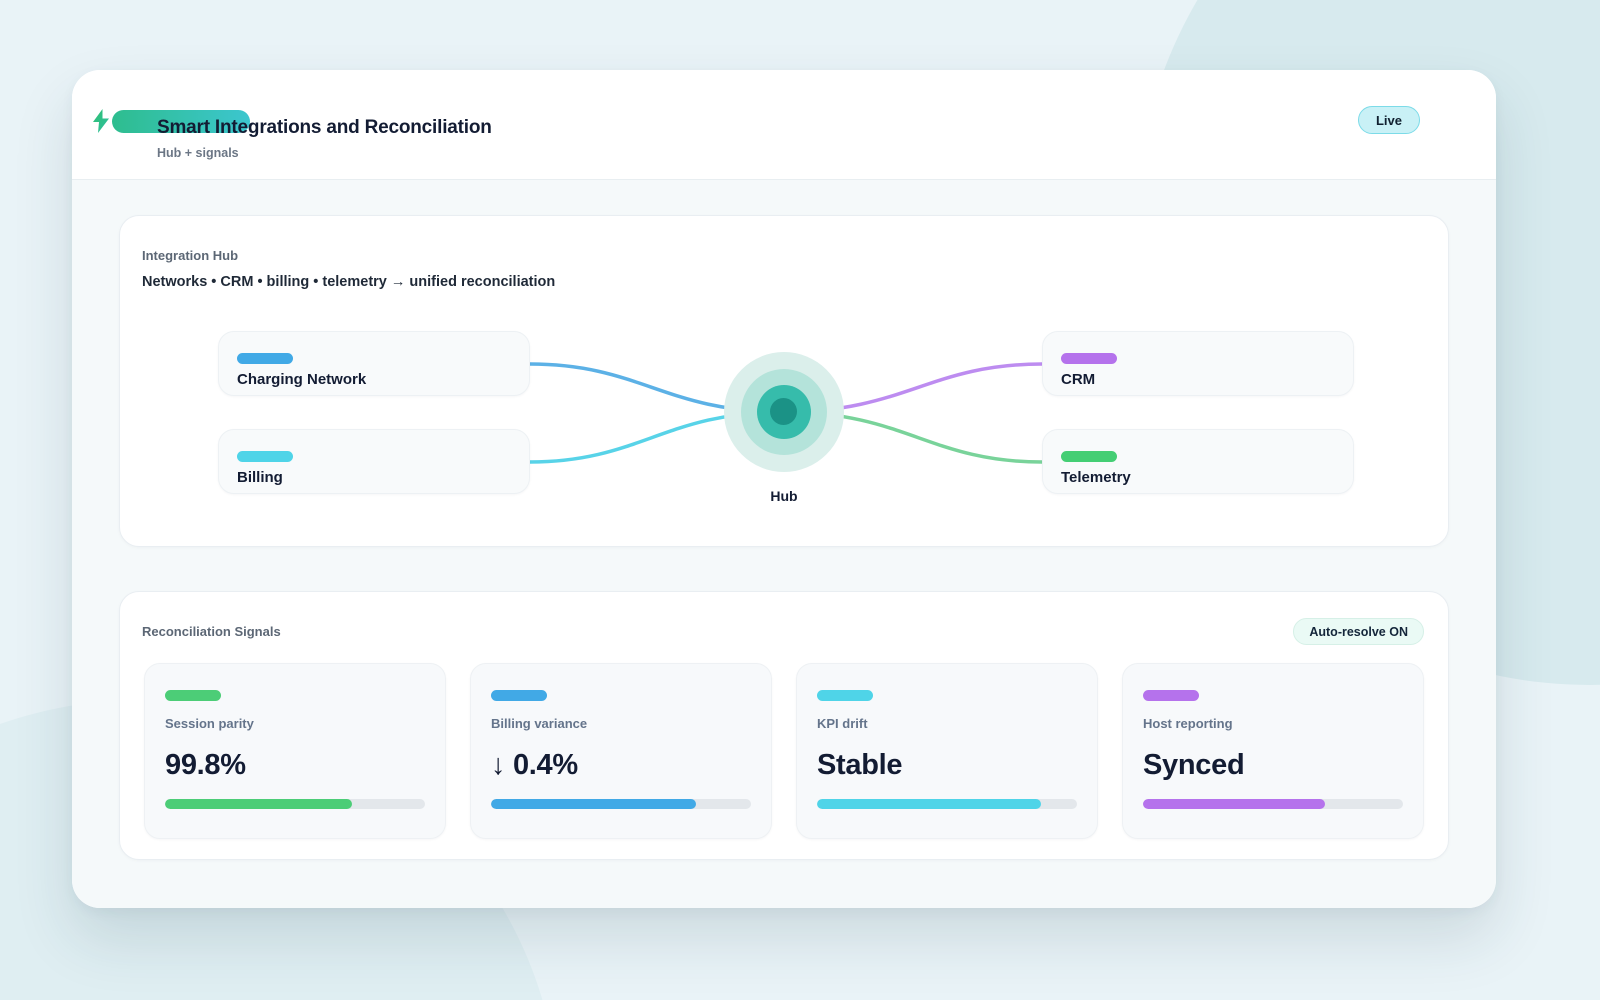  Describe the element at coordinates (295, 751) in the screenshot. I see `metric-card-session-parity: Session parity 99.8%` at that location.